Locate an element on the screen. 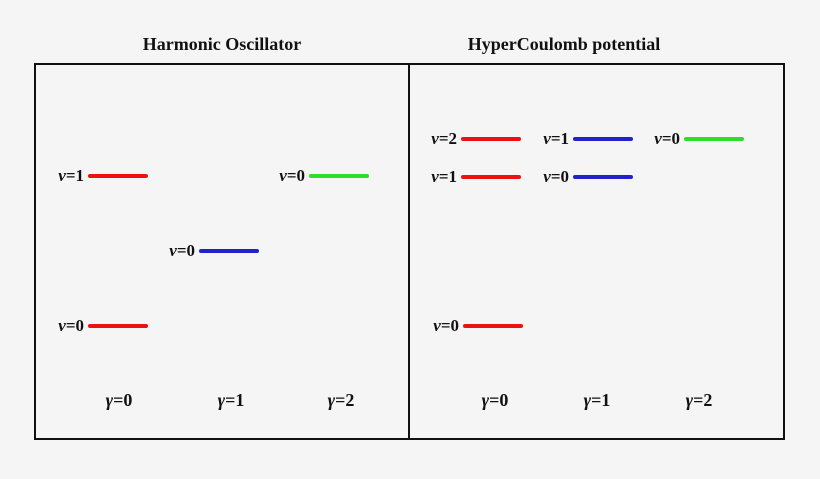  level-label: ν=2 is located at coordinates (440, 139).